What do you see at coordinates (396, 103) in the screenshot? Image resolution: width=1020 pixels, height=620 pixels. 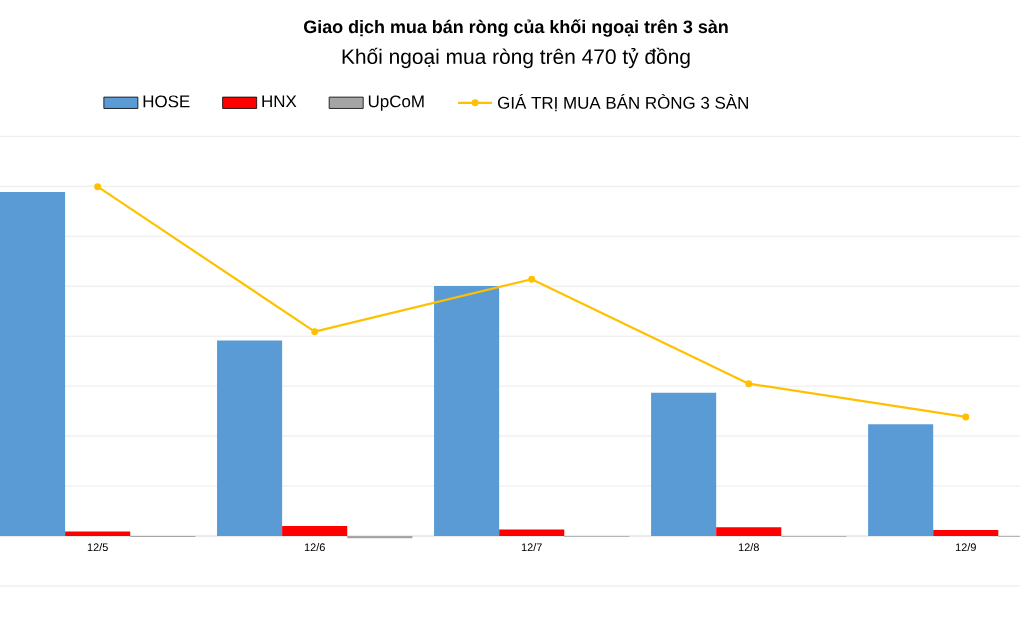 I see `legend-label: UpCoM` at bounding box center [396, 103].